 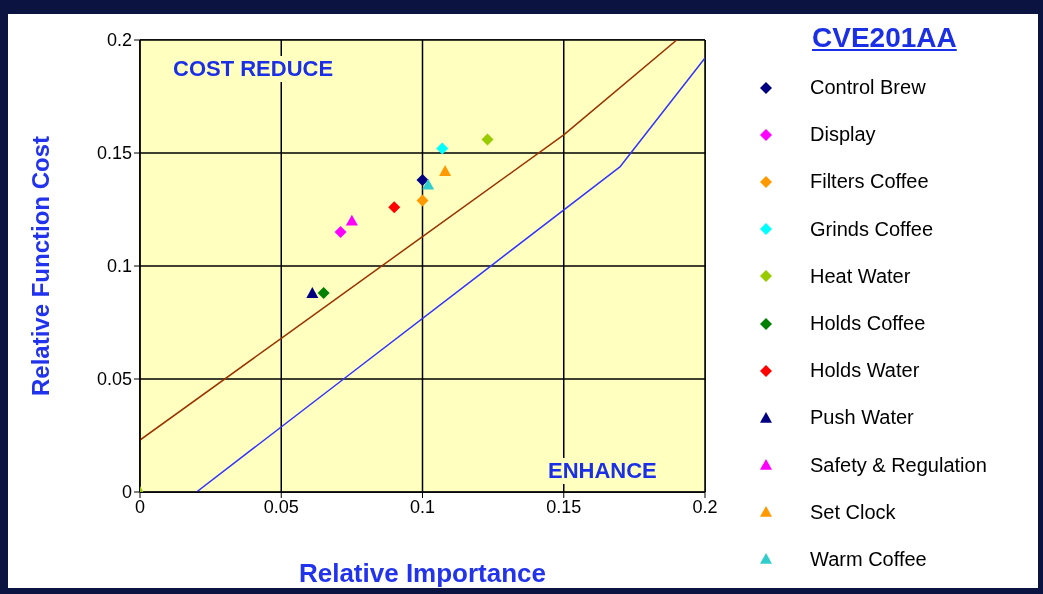 What do you see at coordinates (602, 471) in the screenshot?
I see `annotation: ENHANCE` at bounding box center [602, 471].